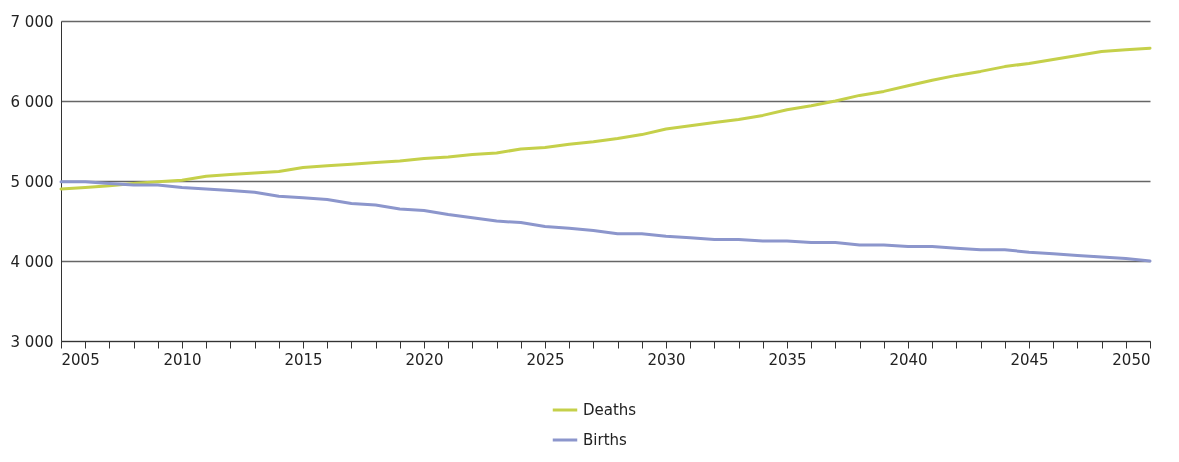  I want to click on legend-label: Births, so click(605, 440).